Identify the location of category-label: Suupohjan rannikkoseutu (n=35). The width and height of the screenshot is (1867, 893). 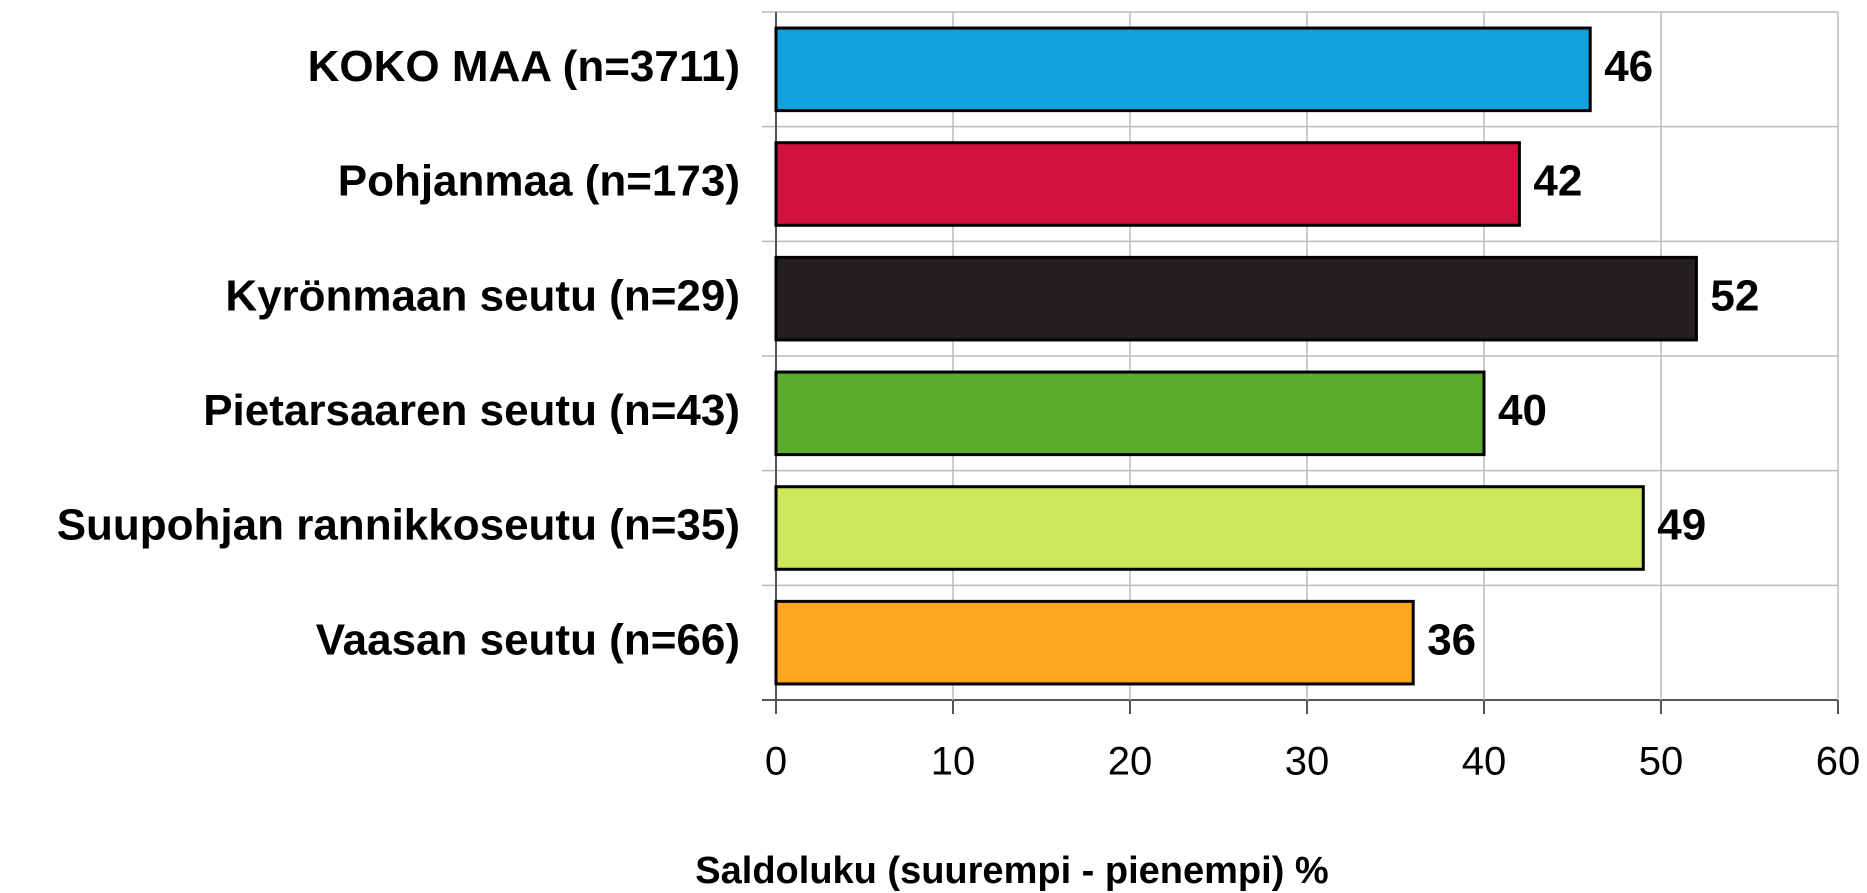
(398, 525).